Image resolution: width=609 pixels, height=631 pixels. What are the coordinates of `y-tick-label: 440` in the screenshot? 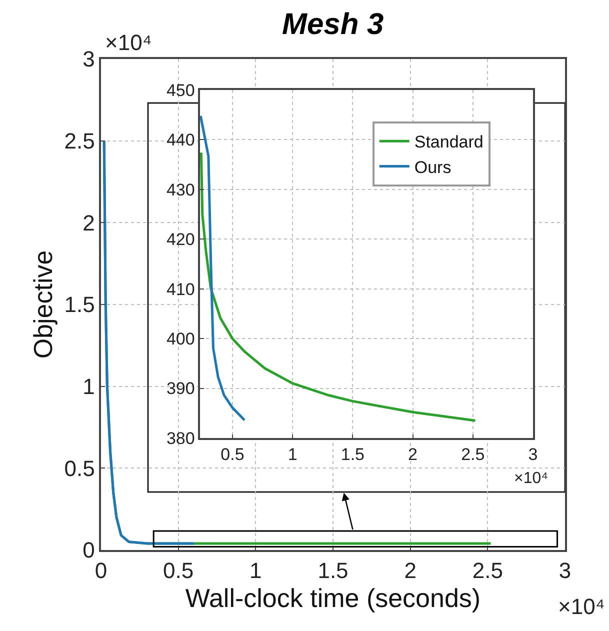 It's located at (180, 140).